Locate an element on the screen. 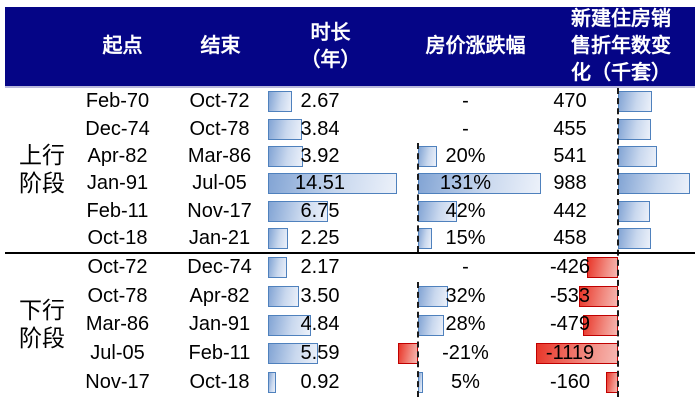 This screenshot has width=700, height=420. price-change-value: 15% is located at coordinates (465, 238).